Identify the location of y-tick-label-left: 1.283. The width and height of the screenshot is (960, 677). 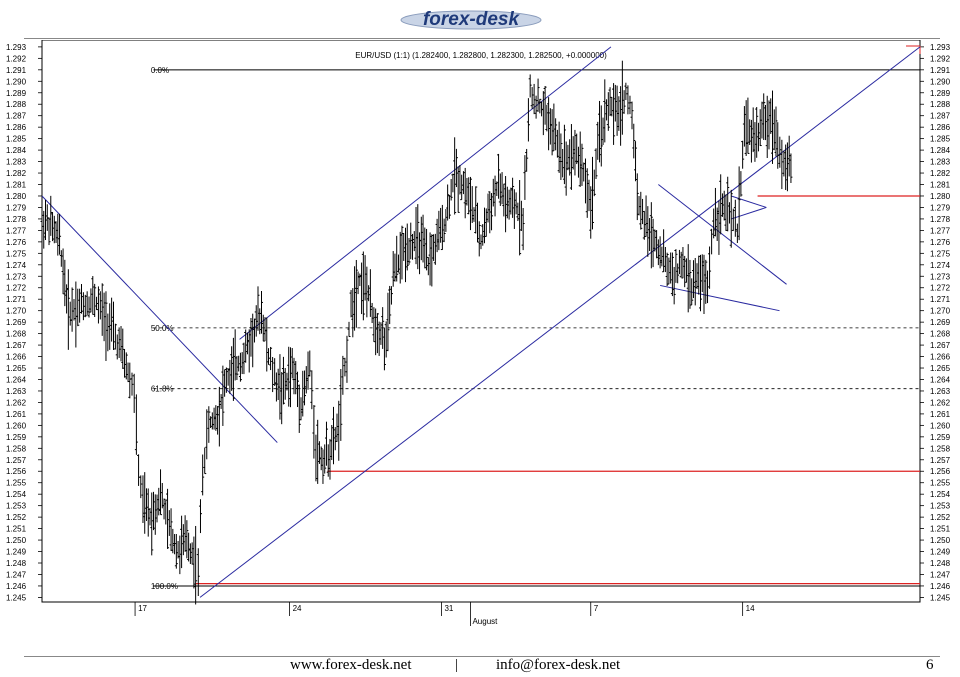
(16, 162).